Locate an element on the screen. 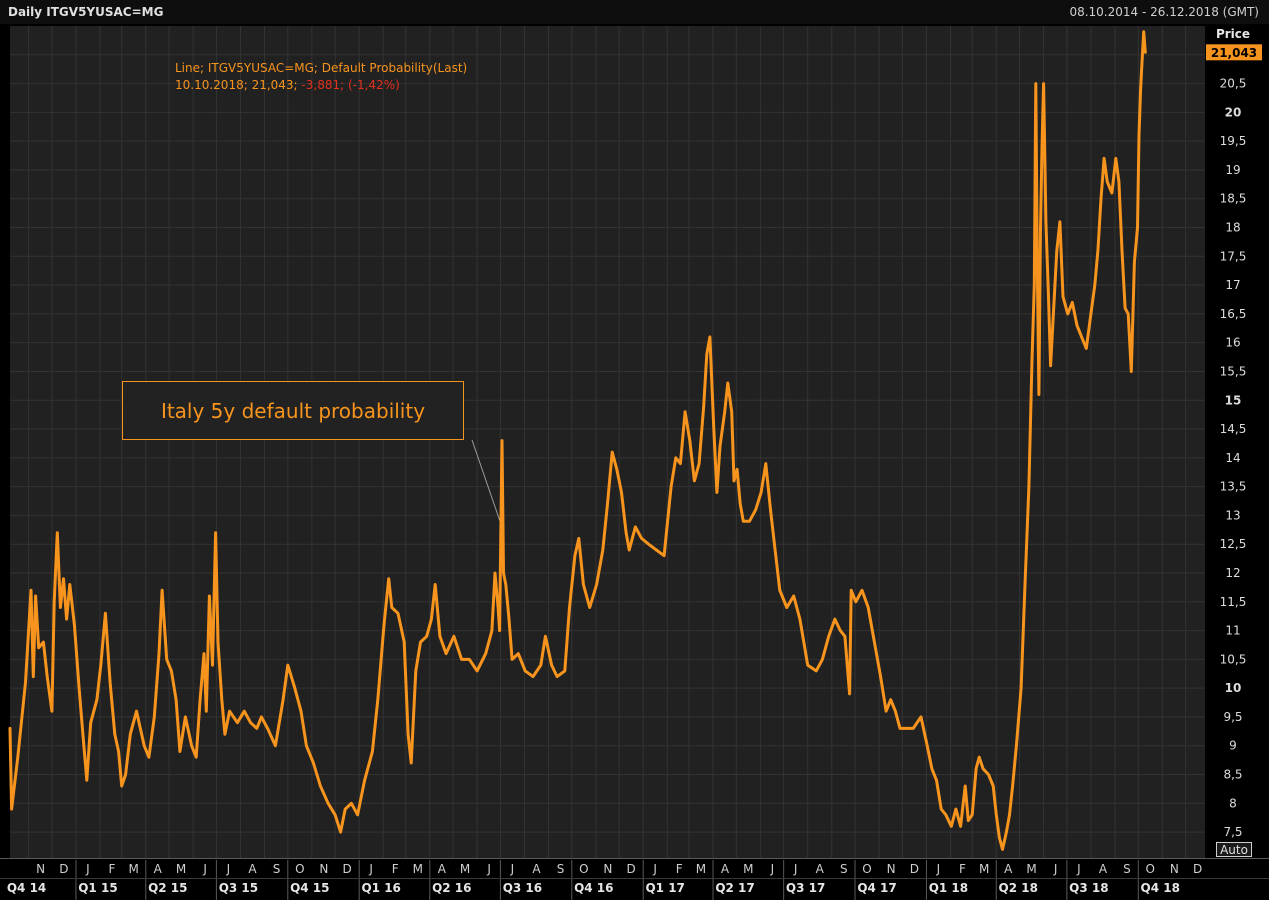 Image resolution: width=1269 pixels, height=900 pixels. quarter-tick-label: Q3 16 is located at coordinates (522, 888).